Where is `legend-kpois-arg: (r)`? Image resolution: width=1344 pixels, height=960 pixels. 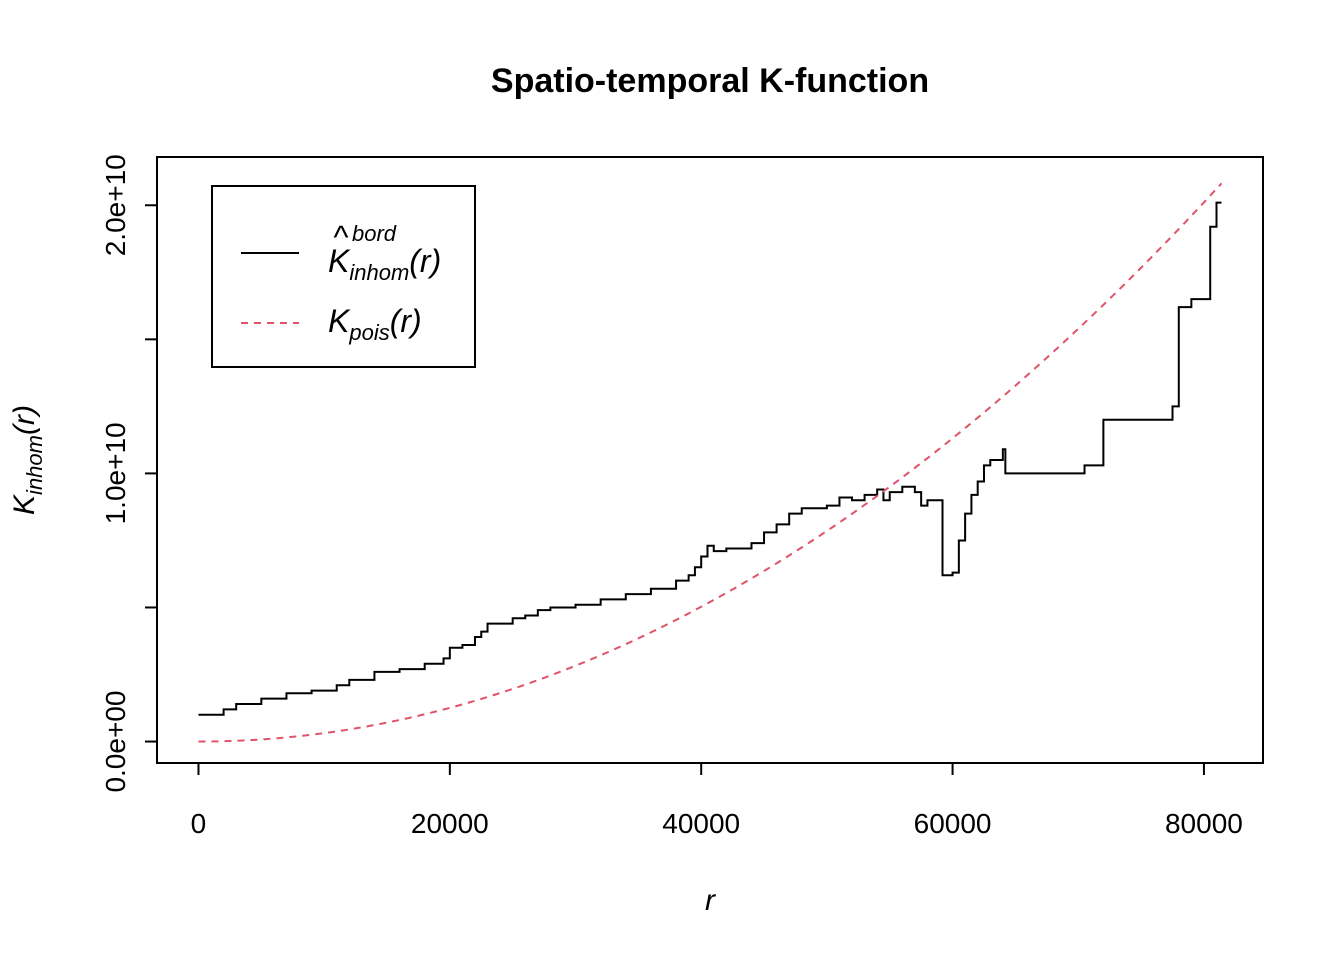 legend-kpois-arg: (r) is located at coordinates (406, 321).